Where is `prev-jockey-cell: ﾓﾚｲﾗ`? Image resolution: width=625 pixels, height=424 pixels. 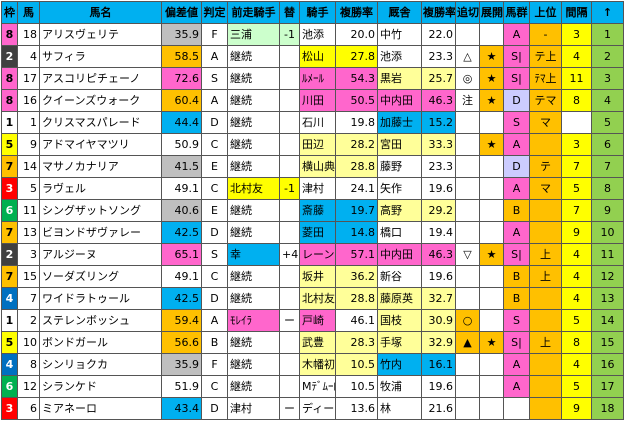
prev-jockey-cell: ﾓﾚｲﾗ is located at coordinates (253, 320).